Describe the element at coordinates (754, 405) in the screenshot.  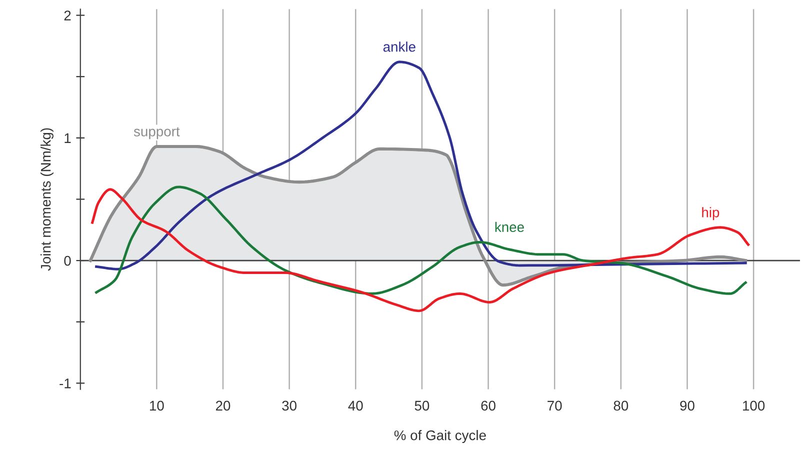
I see `x-tick-label: 100` at that location.